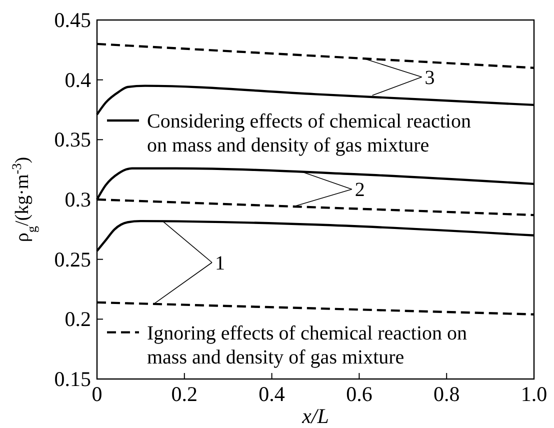 The width and height of the screenshot is (554, 428). What do you see at coordinates (77, 319) in the screenshot?
I see `y-tick-label: 0.2` at bounding box center [77, 319].